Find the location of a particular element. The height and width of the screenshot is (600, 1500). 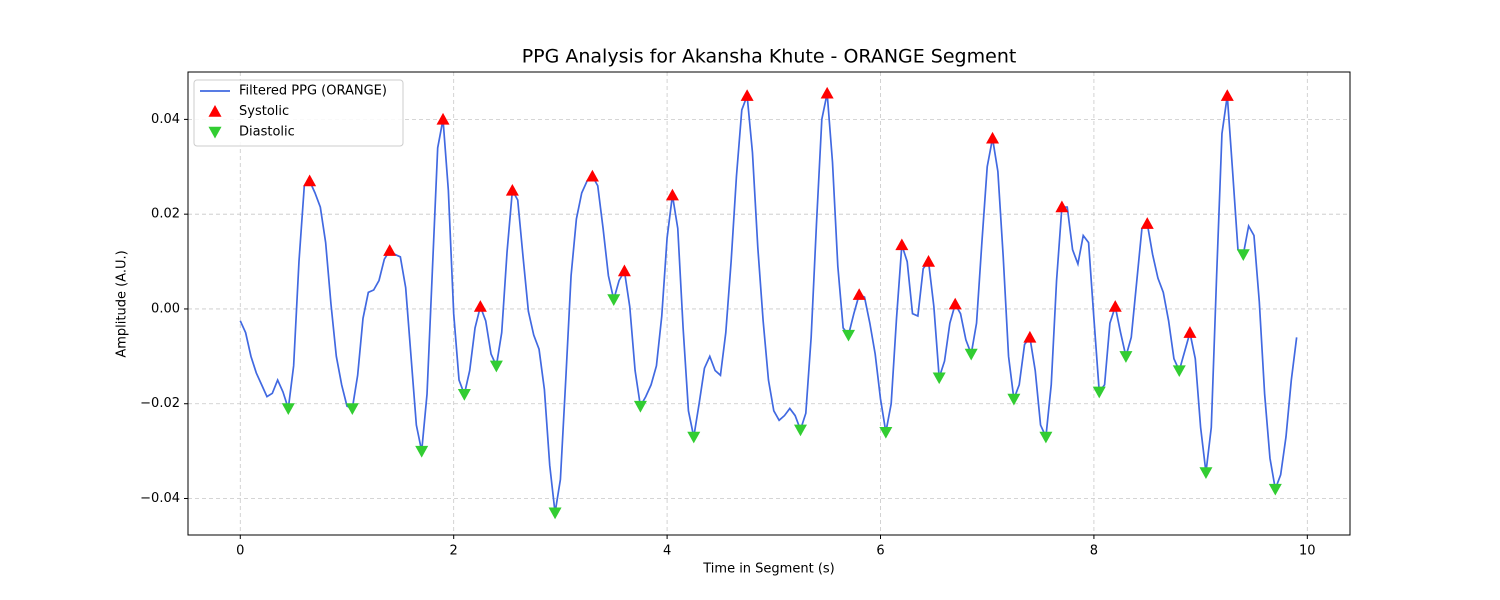

x-tick-label: 2 is located at coordinates (454, 551).